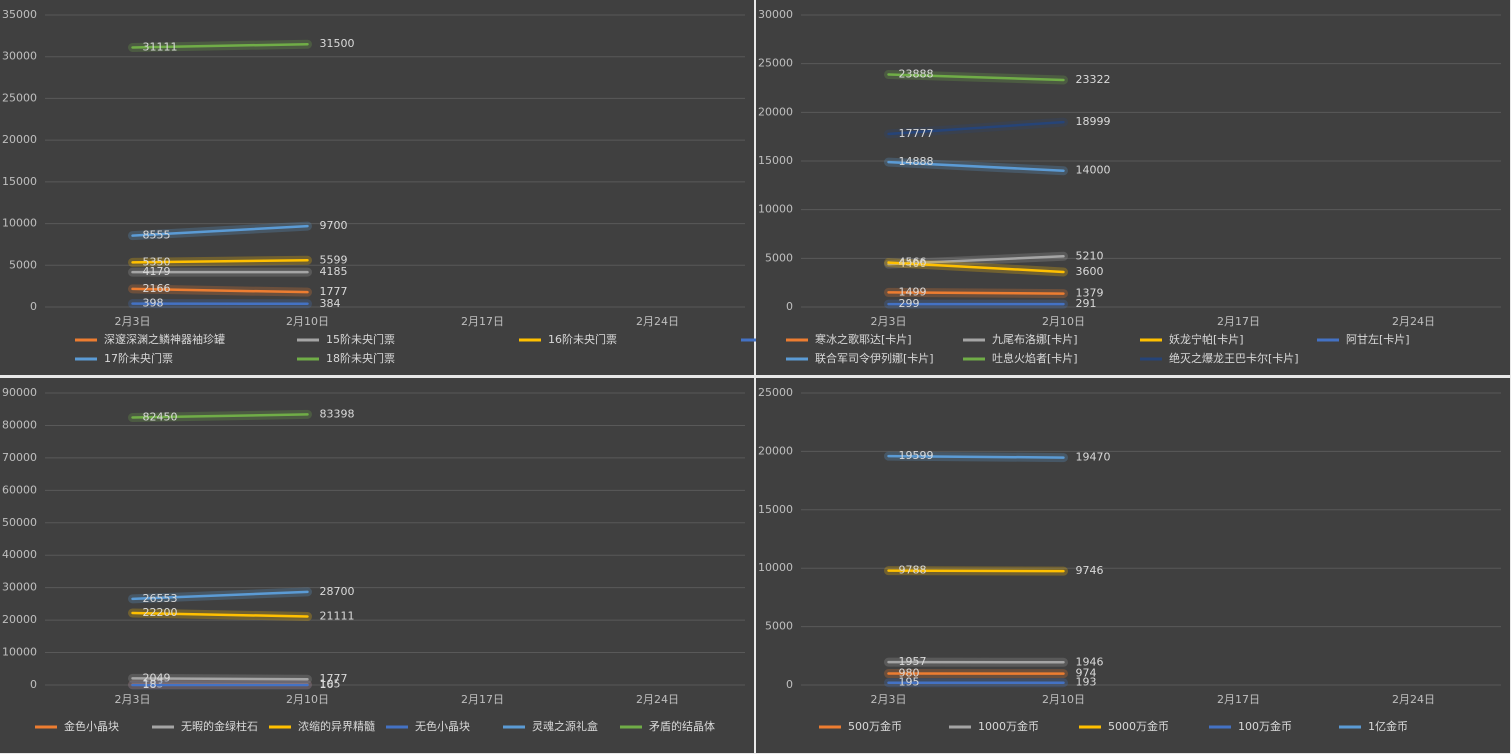  I want to click on legend-label: 1亿金币, so click(1388, 726).